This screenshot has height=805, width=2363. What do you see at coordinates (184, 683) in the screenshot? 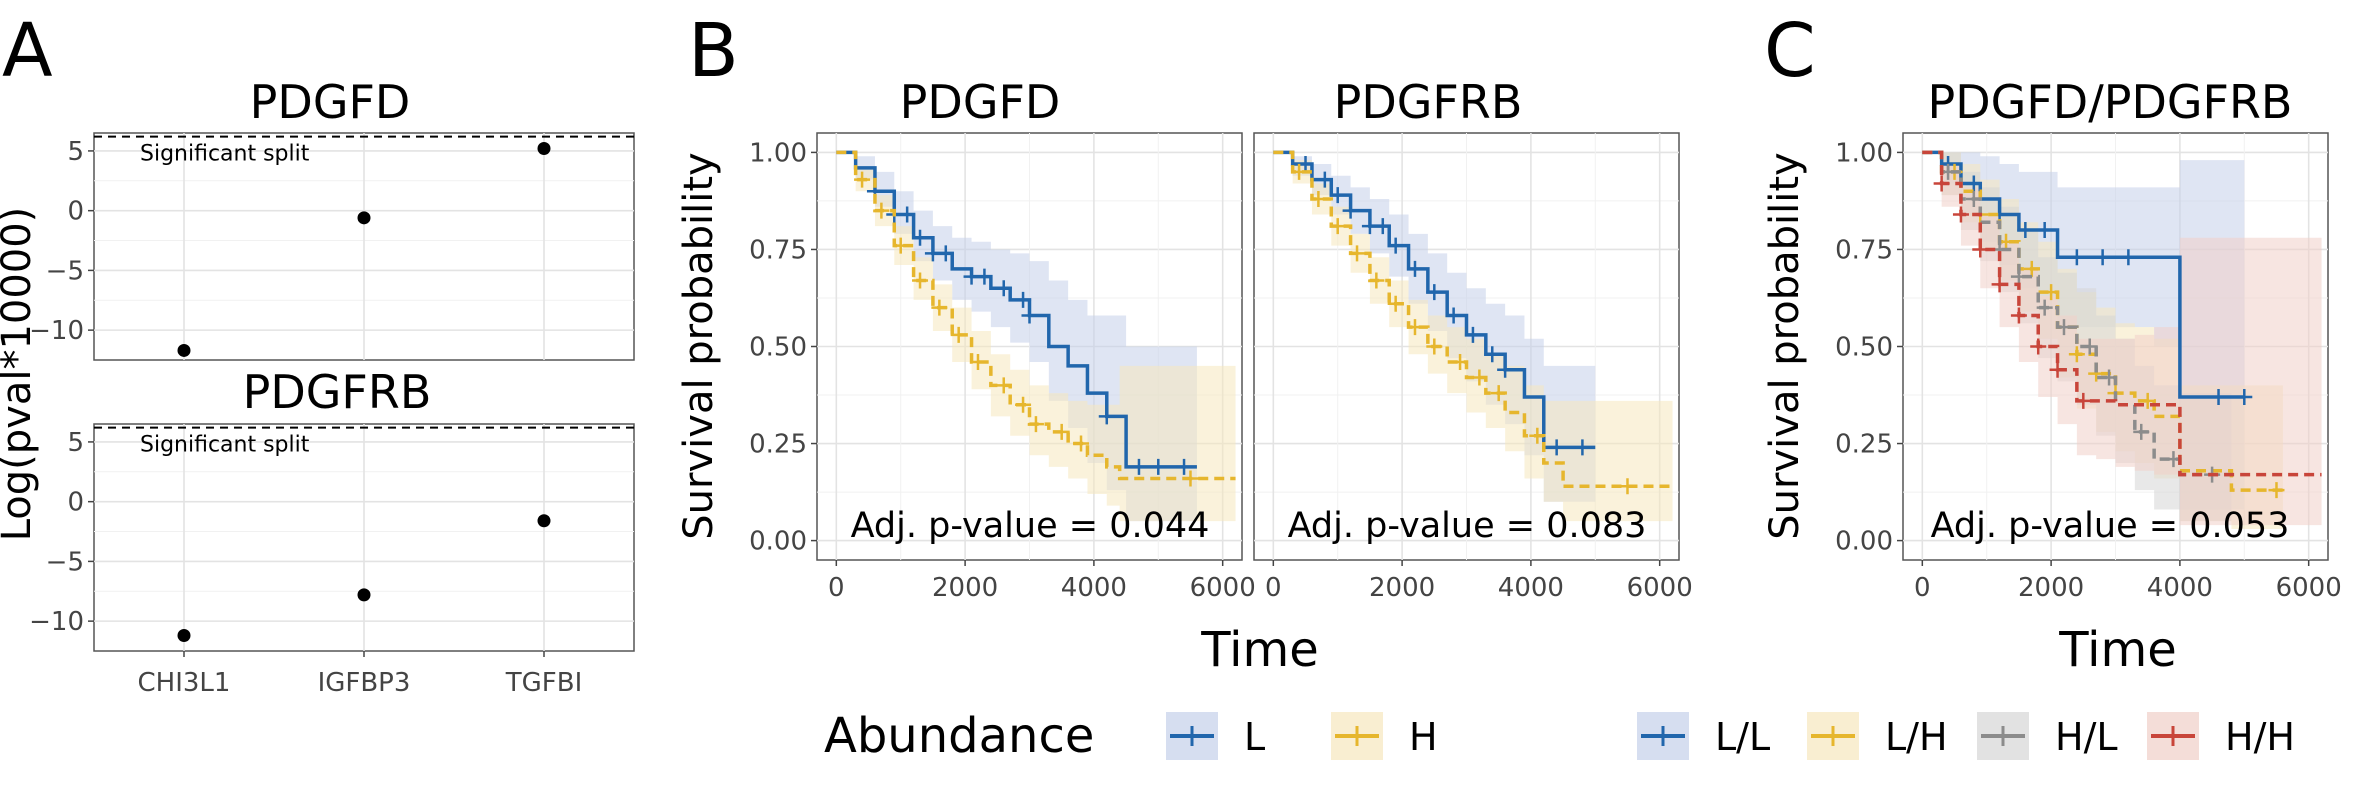
I see `x-tick-label: CHI3L1` at bounding box center [184, 683].